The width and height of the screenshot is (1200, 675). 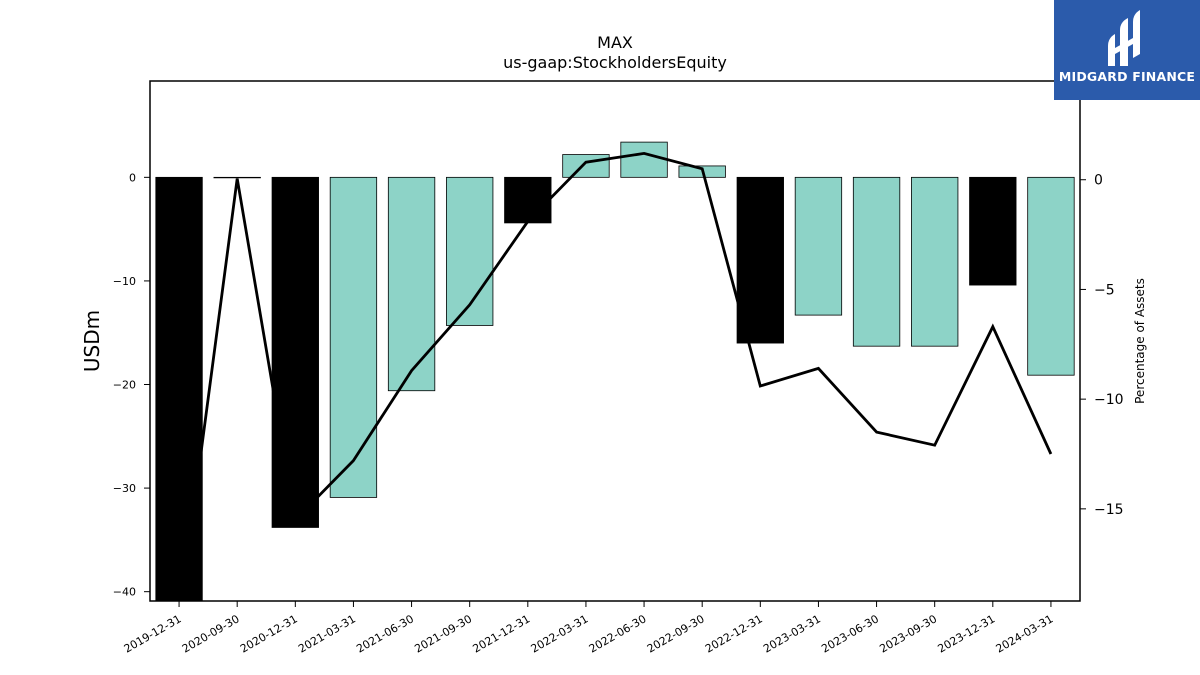 I want to click on x-tick-label: 2023-09-30, so click(x=908, y=633).